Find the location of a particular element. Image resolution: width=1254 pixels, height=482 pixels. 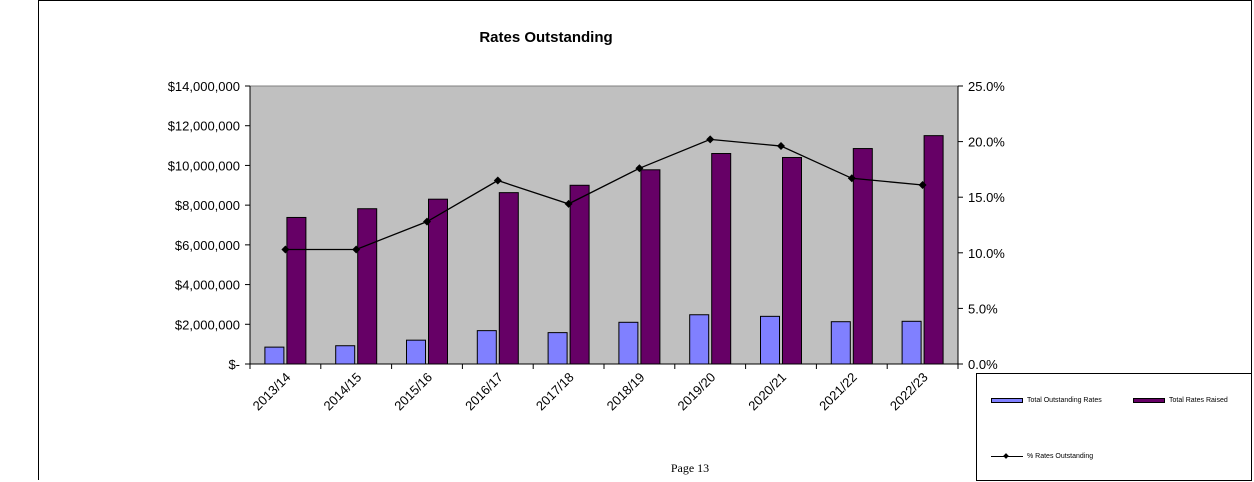

x-tick-label: 2014/15 is located at coordinates (342, 392).